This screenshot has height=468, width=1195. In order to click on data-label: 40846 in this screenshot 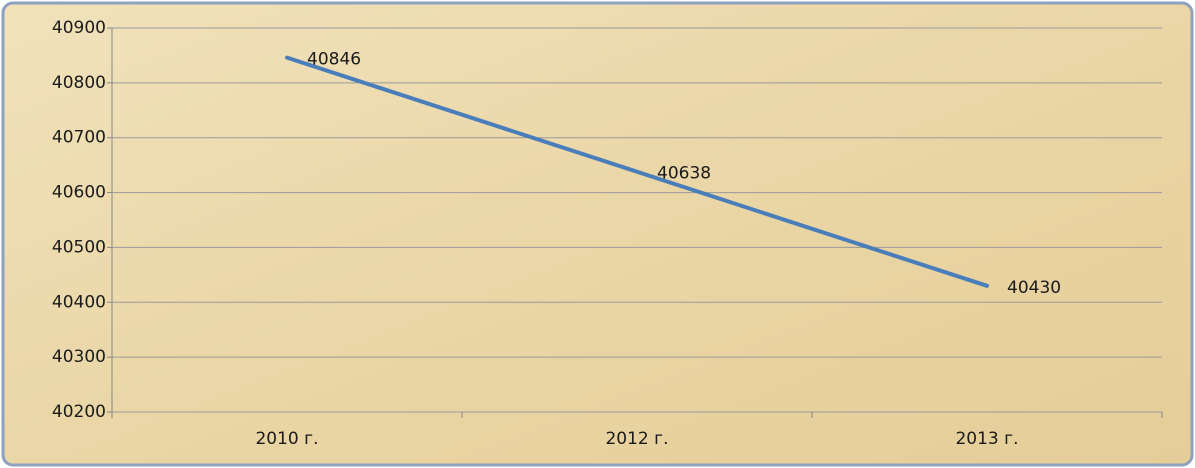, I will do `click(334, 60)`.